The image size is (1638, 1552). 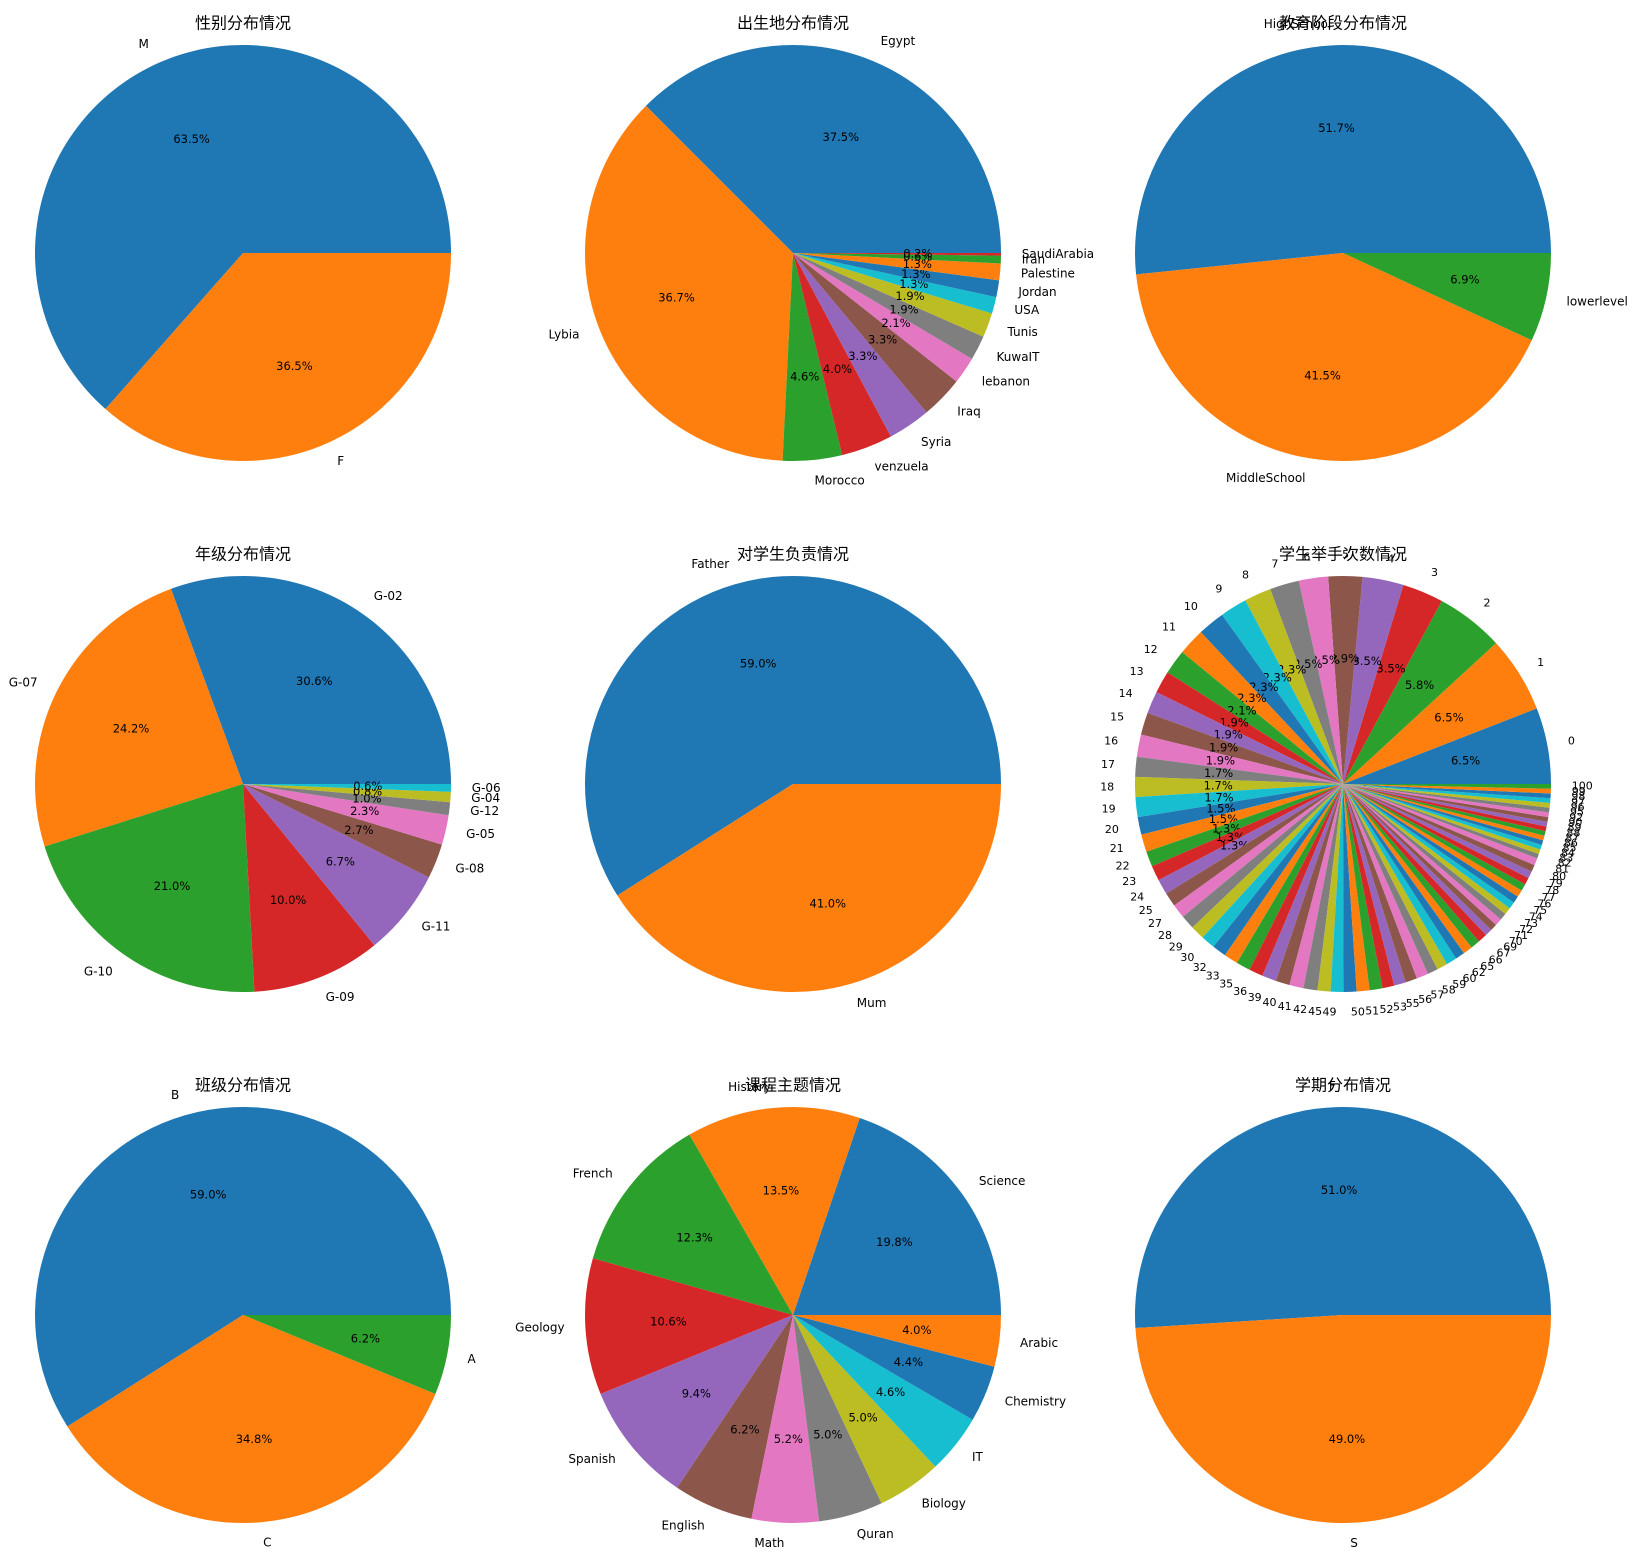 What do you see at coordinates (365, 1339) in the screenshot?
I see `slice-percent-a: 6.2%` at bounding box center [365, 1339].